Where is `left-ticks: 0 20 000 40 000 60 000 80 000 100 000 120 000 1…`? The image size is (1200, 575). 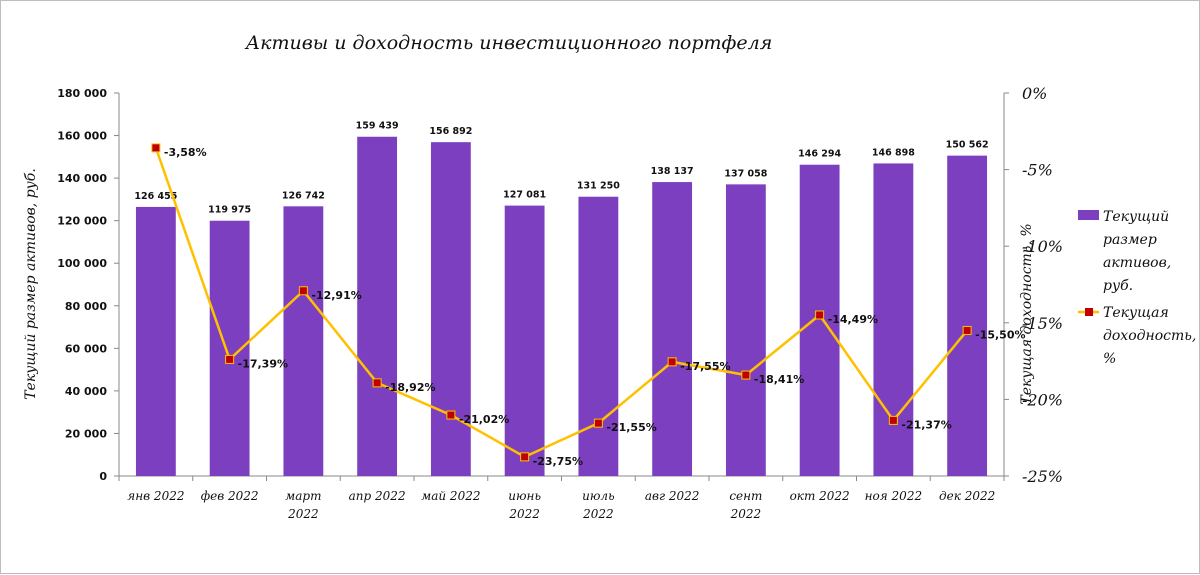 left-ticks: 0 20 000 40 000 60 000 80 000 100 000 120 000 1… is located at coordinates (88, 285).